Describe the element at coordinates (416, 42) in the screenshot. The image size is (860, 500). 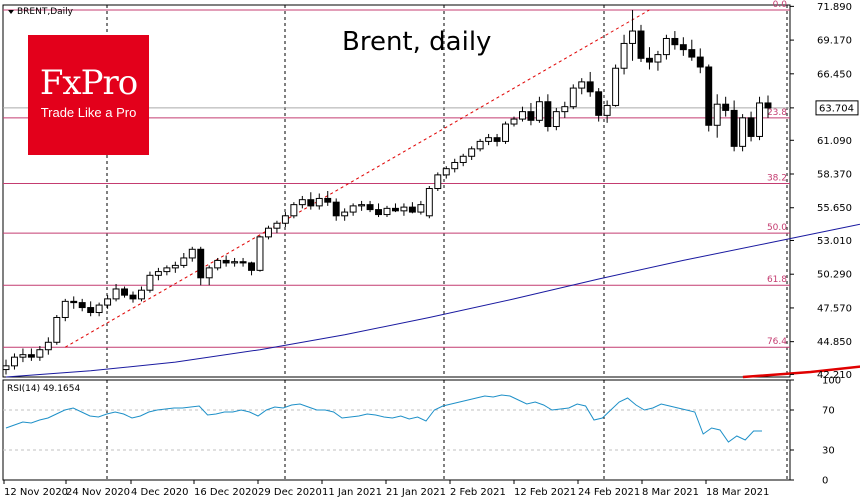
I see `chart-title: Brent, daily` at that location.